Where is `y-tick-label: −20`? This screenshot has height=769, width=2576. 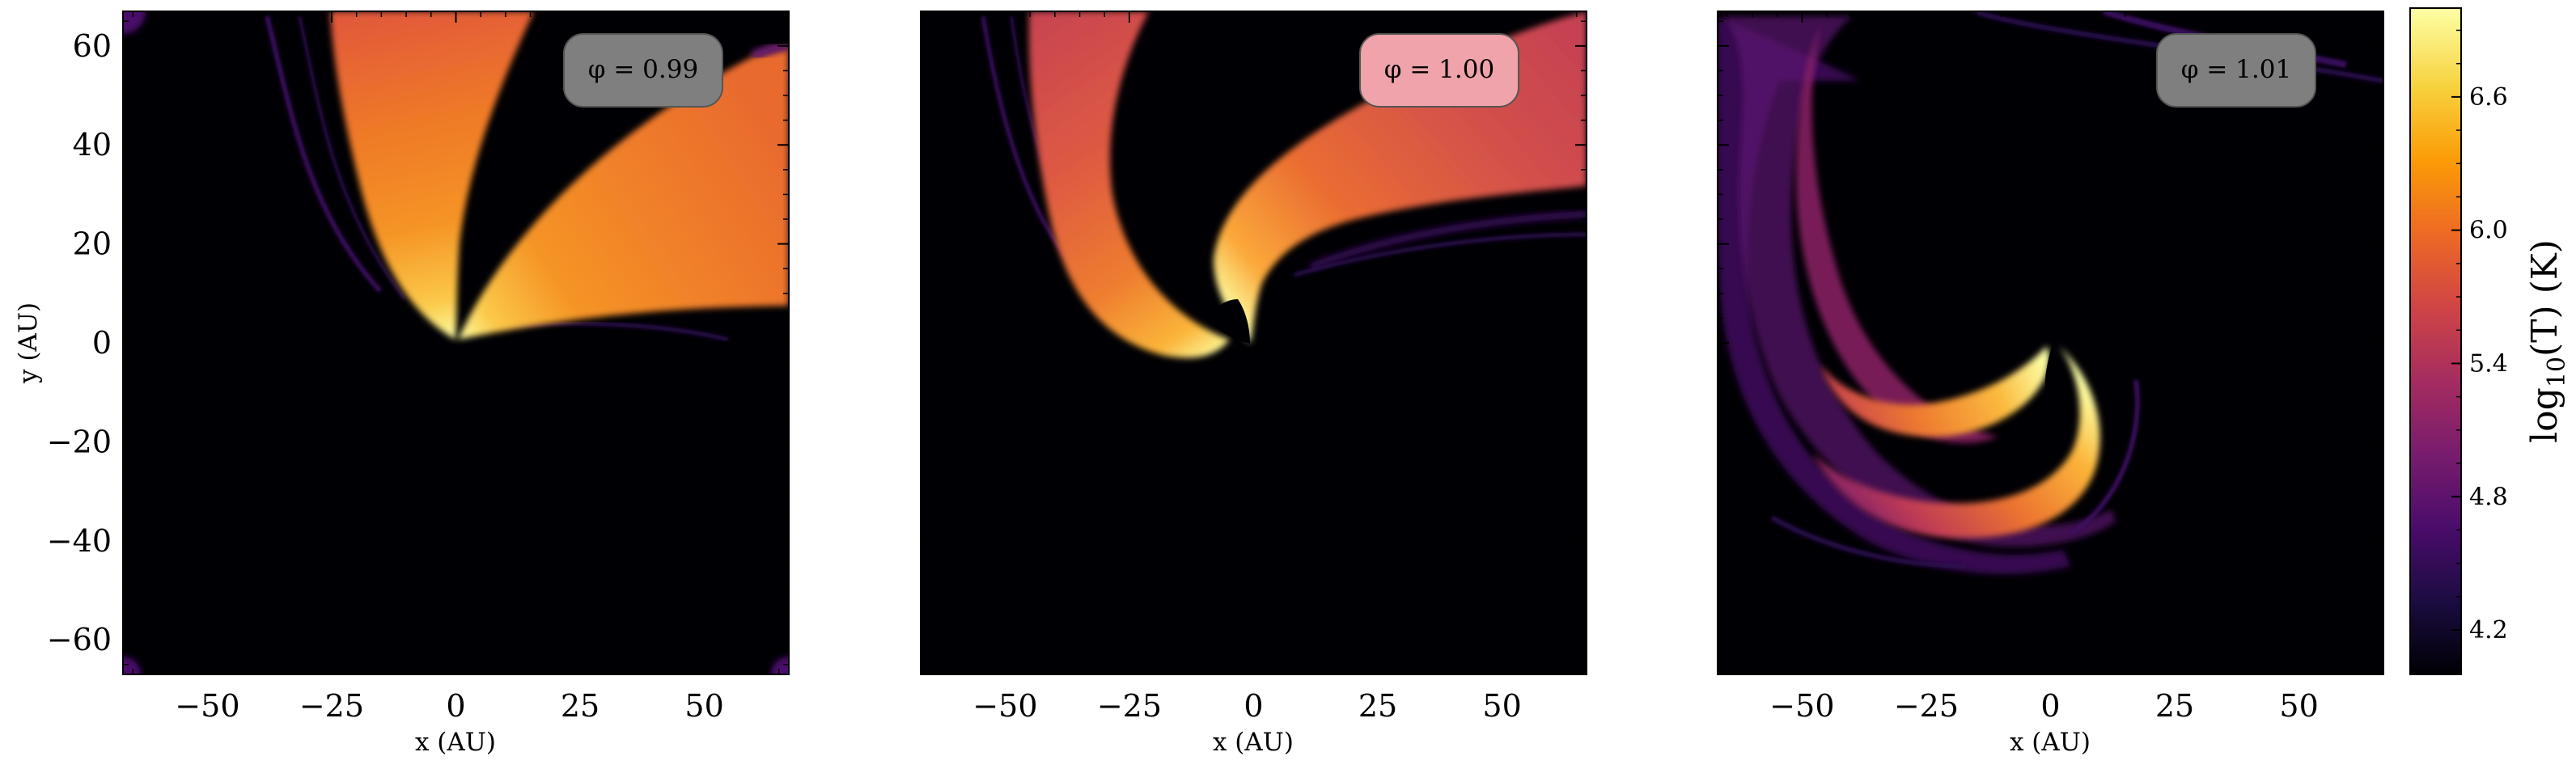
y-tick-label: −20 is located at coordinates (79, 441).